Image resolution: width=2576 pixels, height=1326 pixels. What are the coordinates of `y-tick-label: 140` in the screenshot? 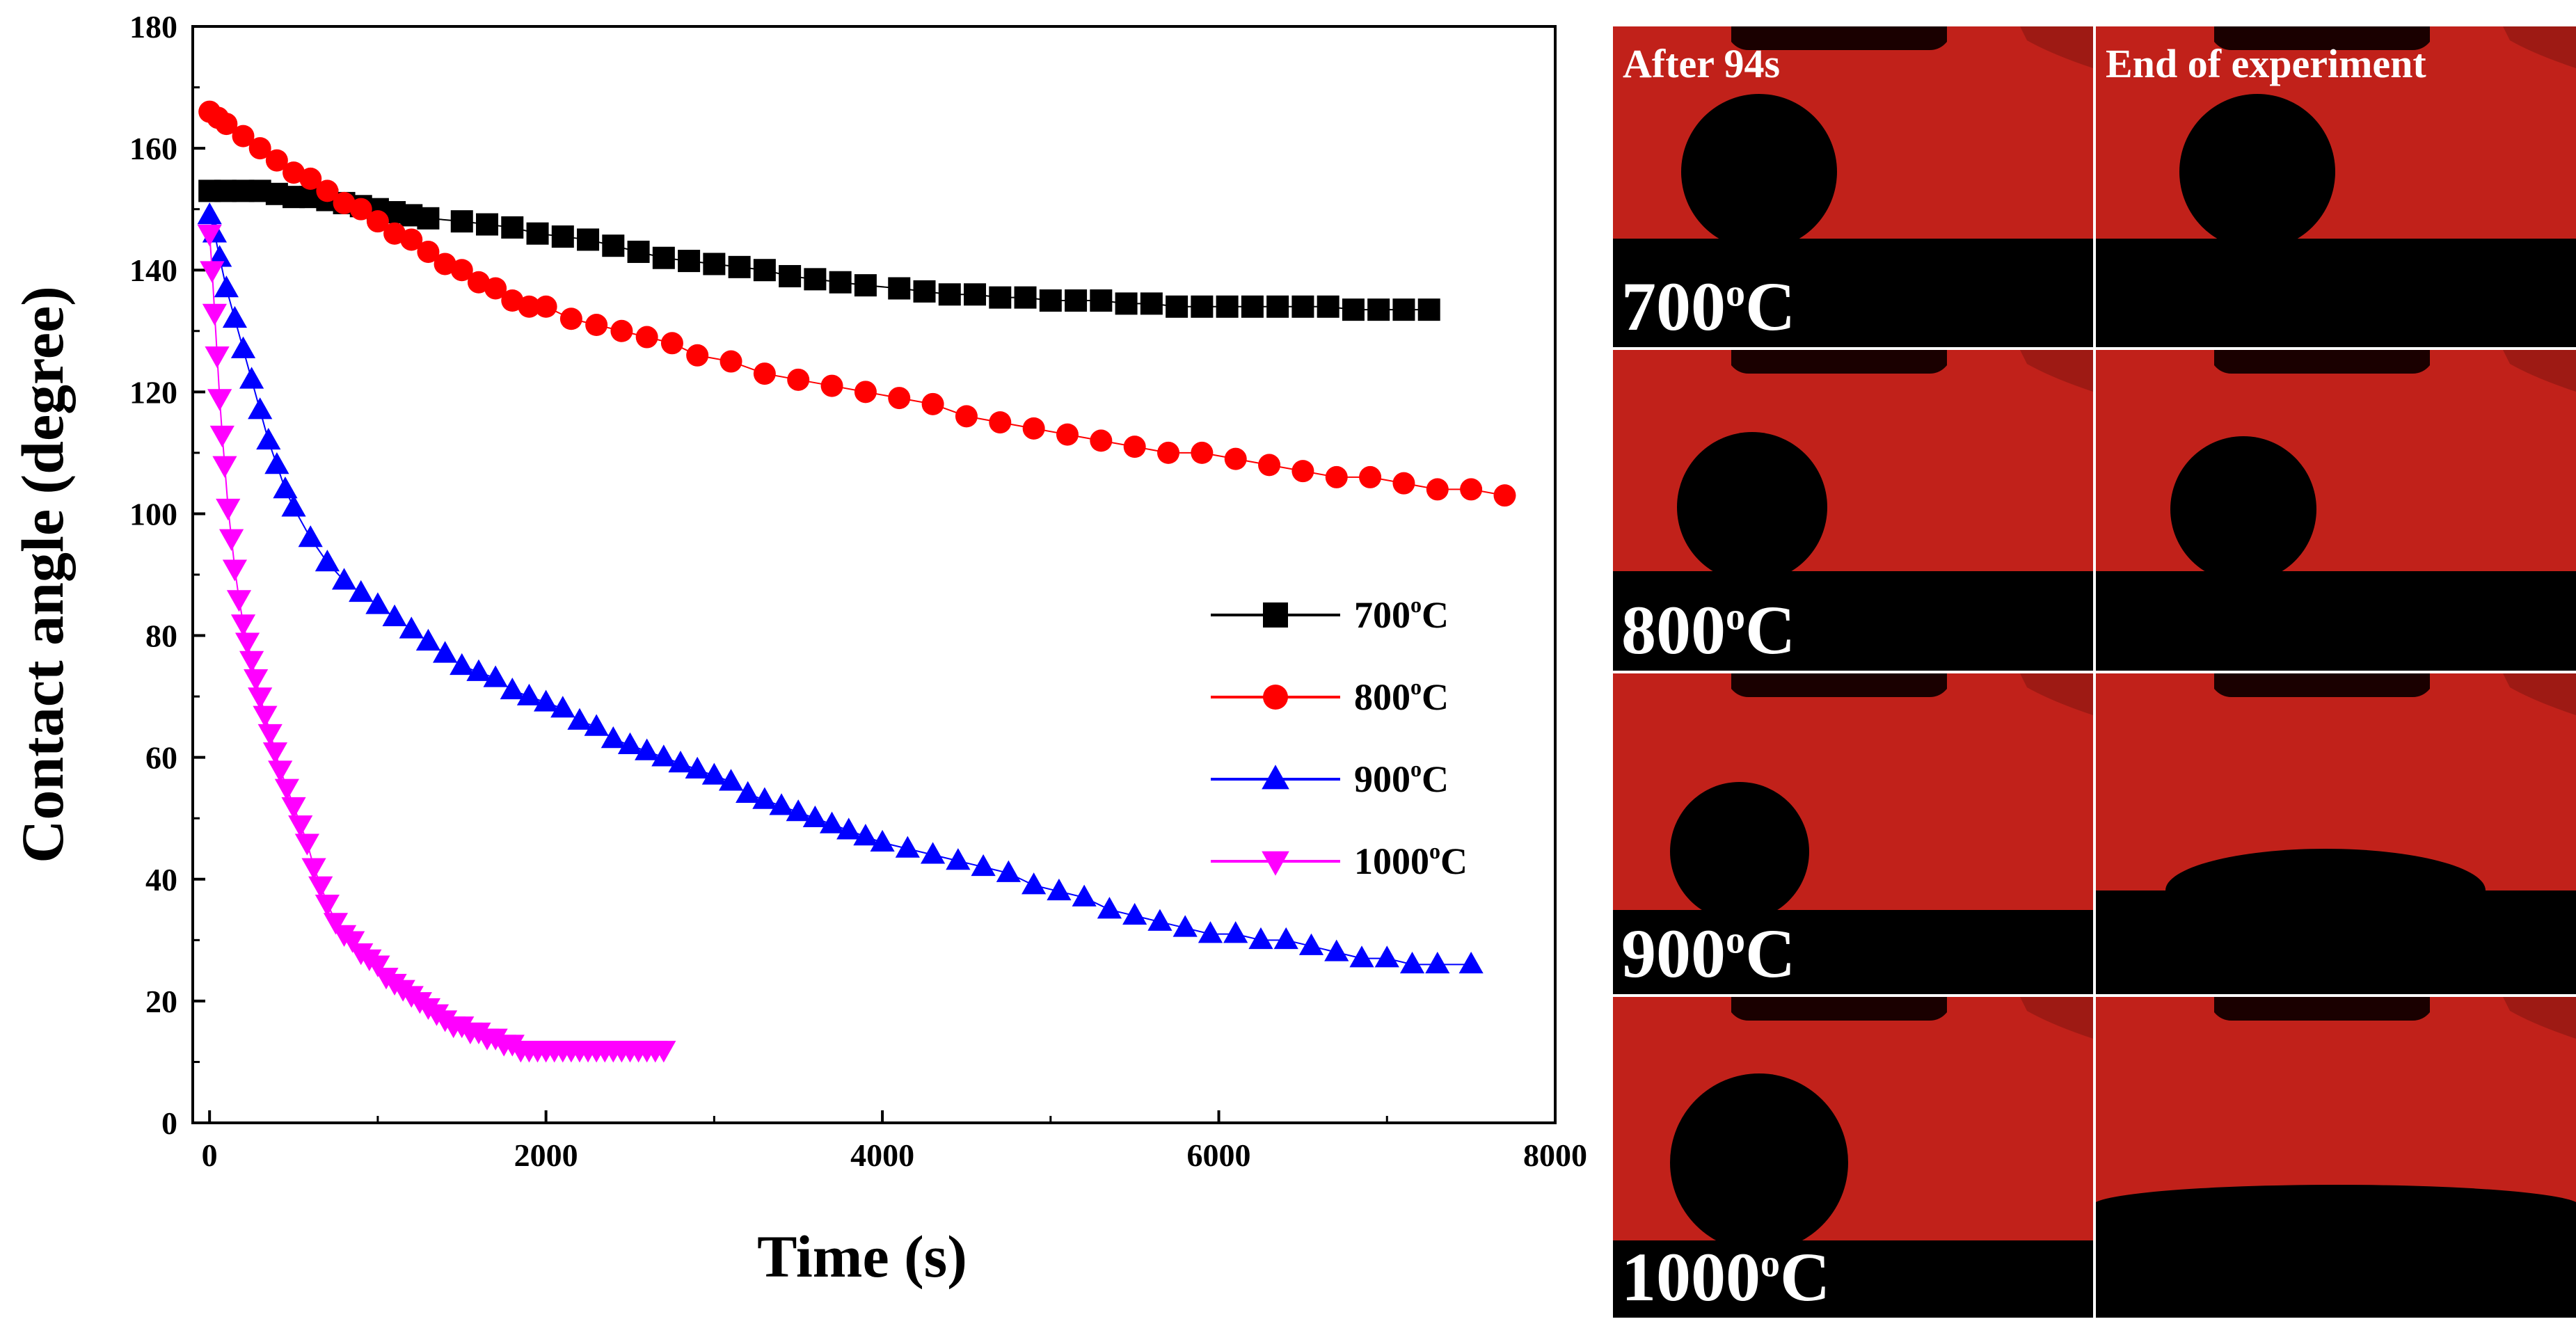 It's located at (153, 270).